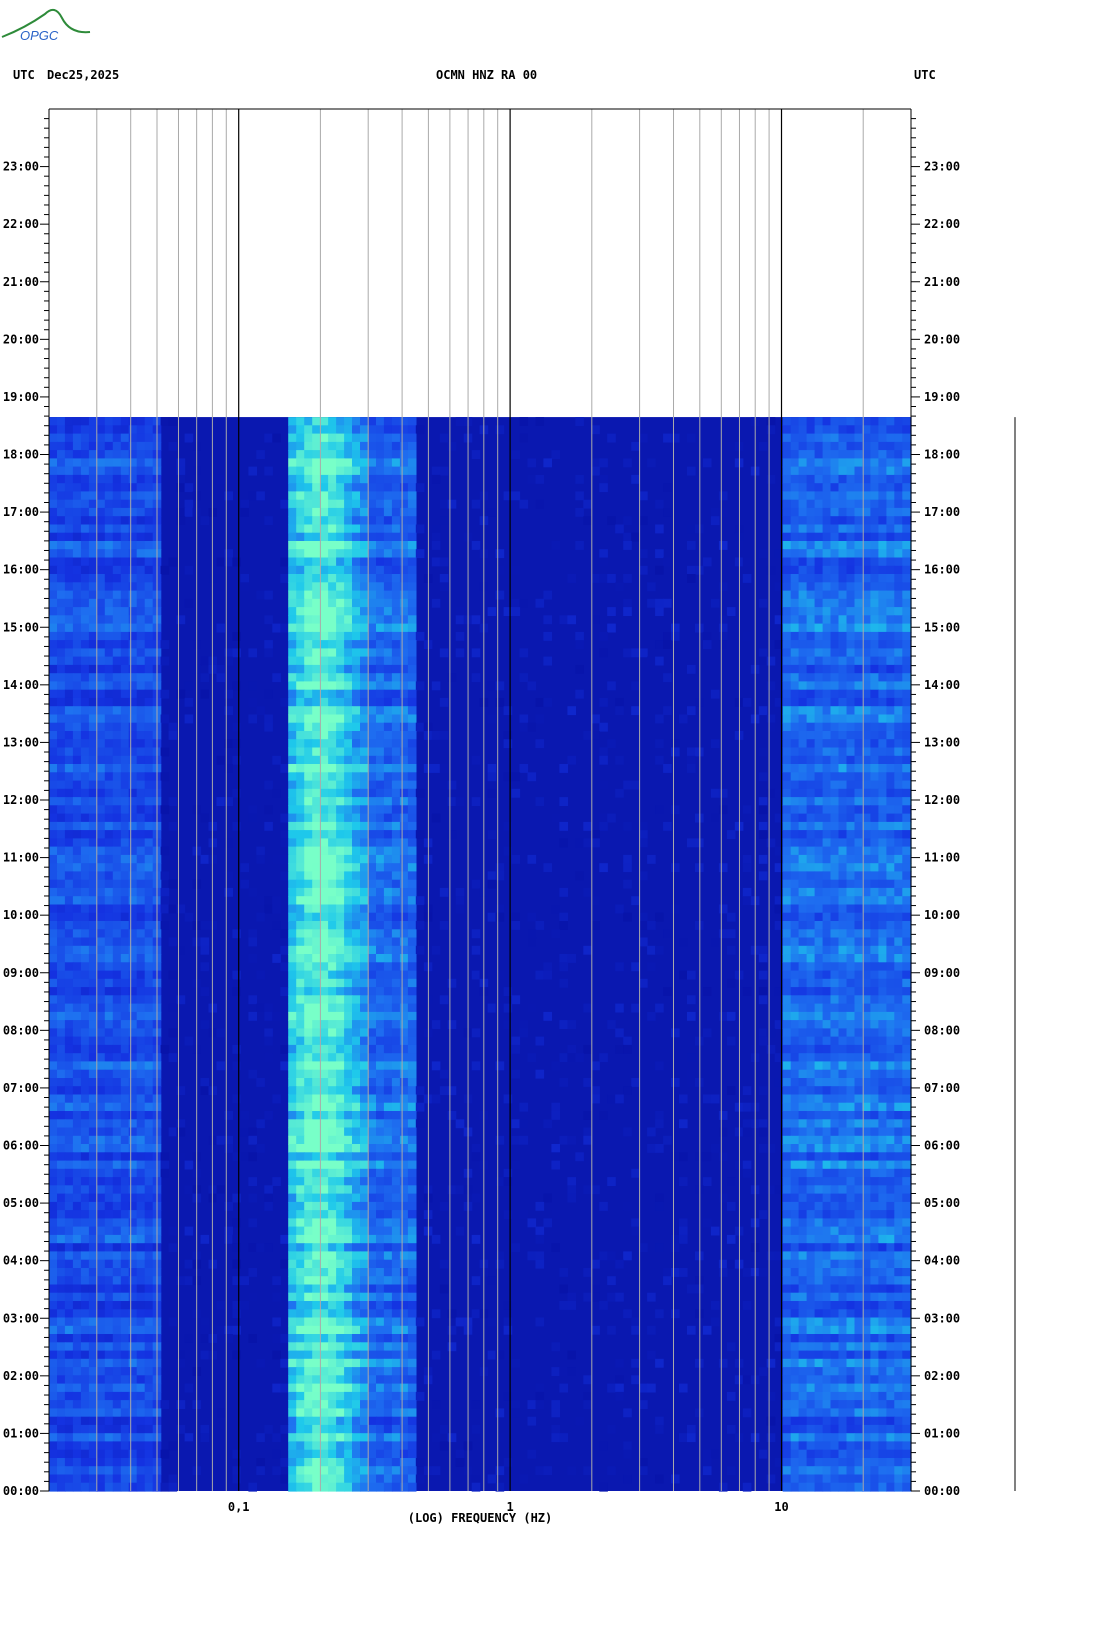 This screenshot has width=1102, height=1634. What do you see at coordinates (21, 512) in the screenshot?
I see `y-tick-label-left: 17:00` at bounding box center [21, 512].